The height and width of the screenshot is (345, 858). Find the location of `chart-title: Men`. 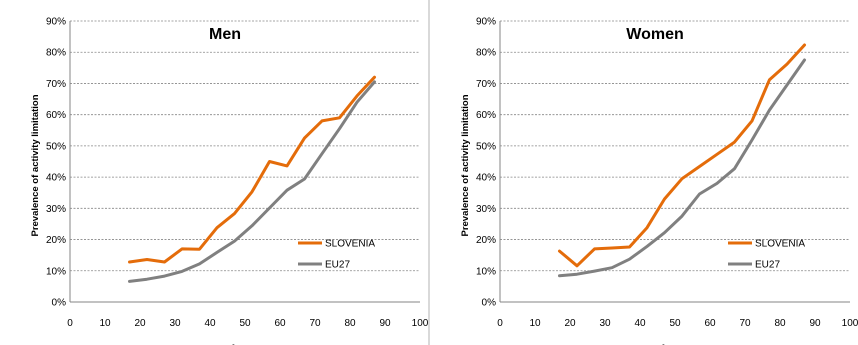

chart-title: Men is located at coordinates (225, 34).